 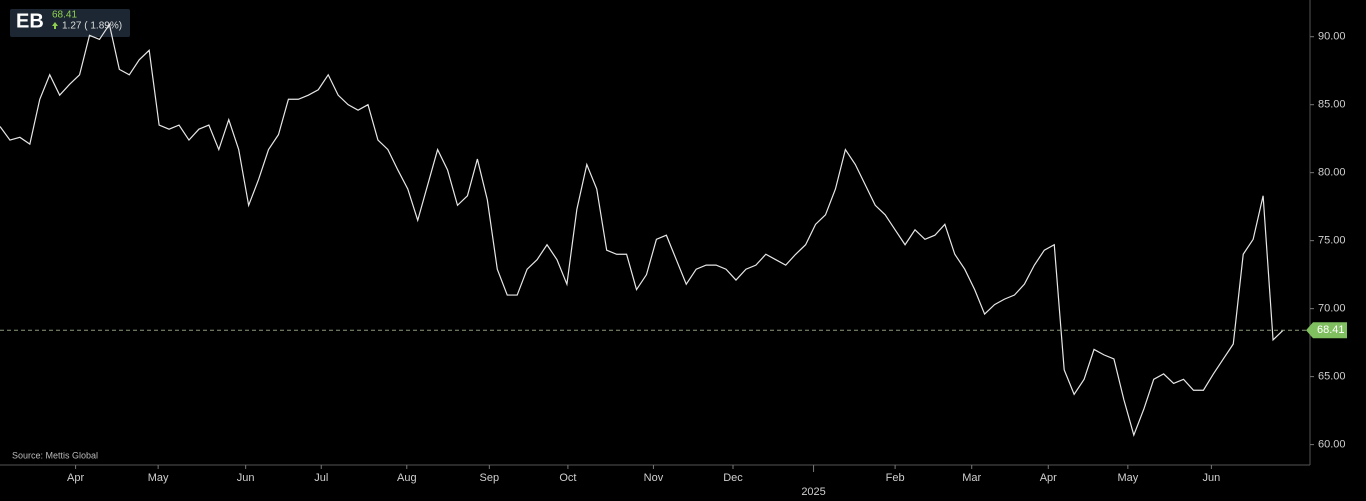 I want to click on x-tick-label: Feb, so click(x=895, y=478).